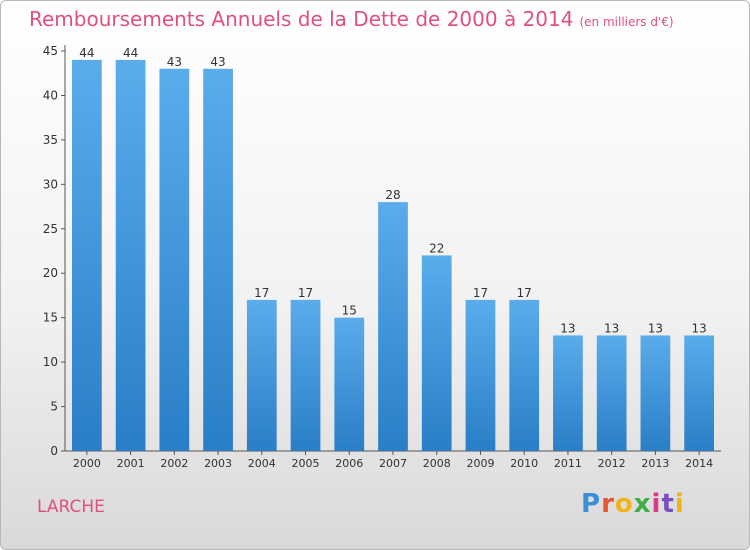  What do you see at coordinates (50, 95) in the screenshot?
I see `y-tick-label: 40` at bounding box center [50, 95].